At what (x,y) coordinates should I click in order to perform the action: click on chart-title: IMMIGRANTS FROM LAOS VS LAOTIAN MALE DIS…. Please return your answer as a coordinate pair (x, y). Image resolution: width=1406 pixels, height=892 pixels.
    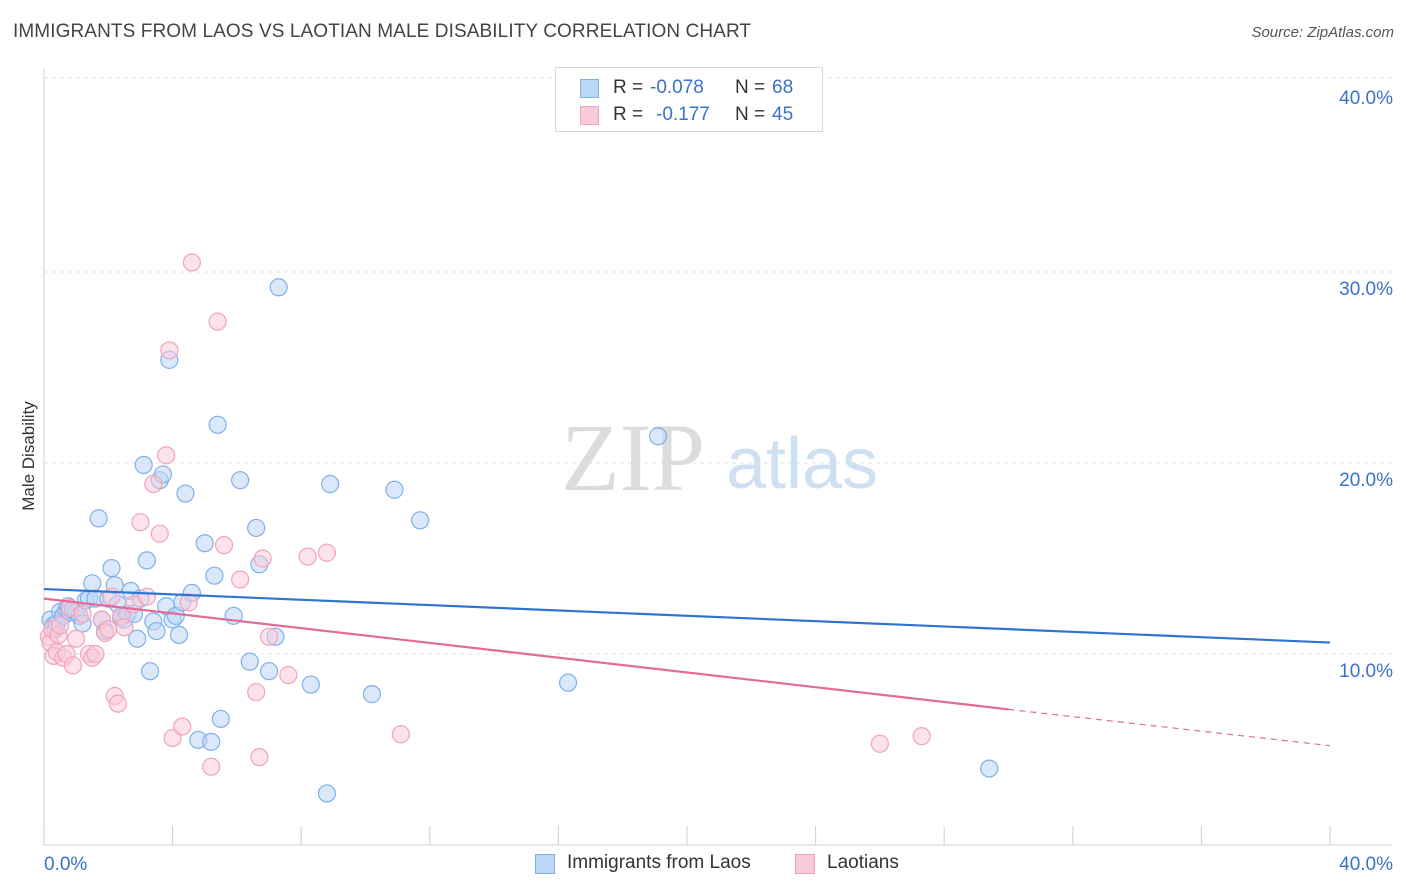
    Looking at the image, I should click on (382, 31).